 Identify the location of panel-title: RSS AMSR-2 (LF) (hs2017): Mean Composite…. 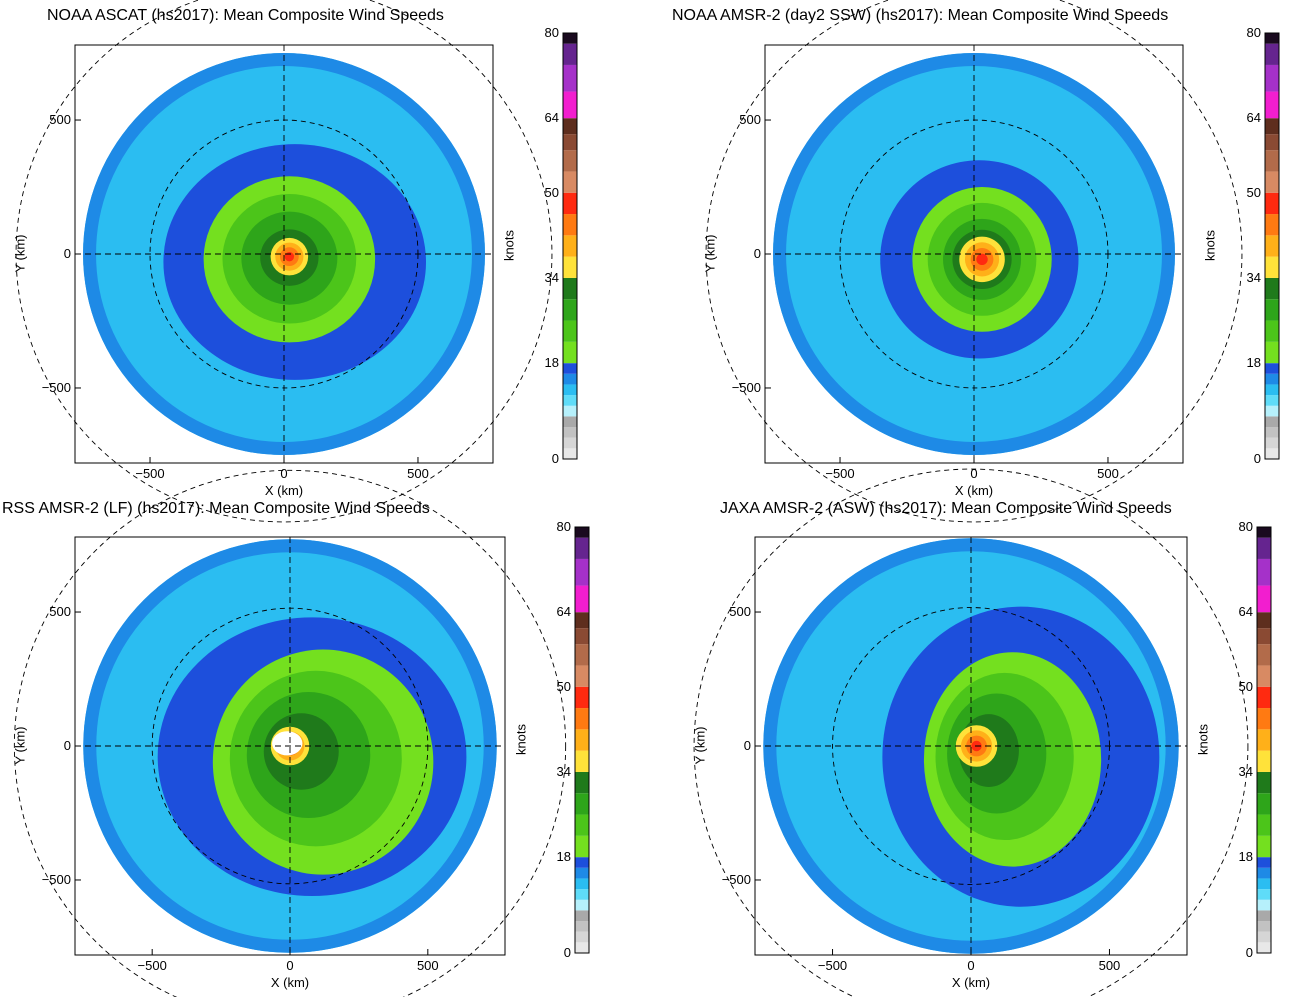
(216, 508).